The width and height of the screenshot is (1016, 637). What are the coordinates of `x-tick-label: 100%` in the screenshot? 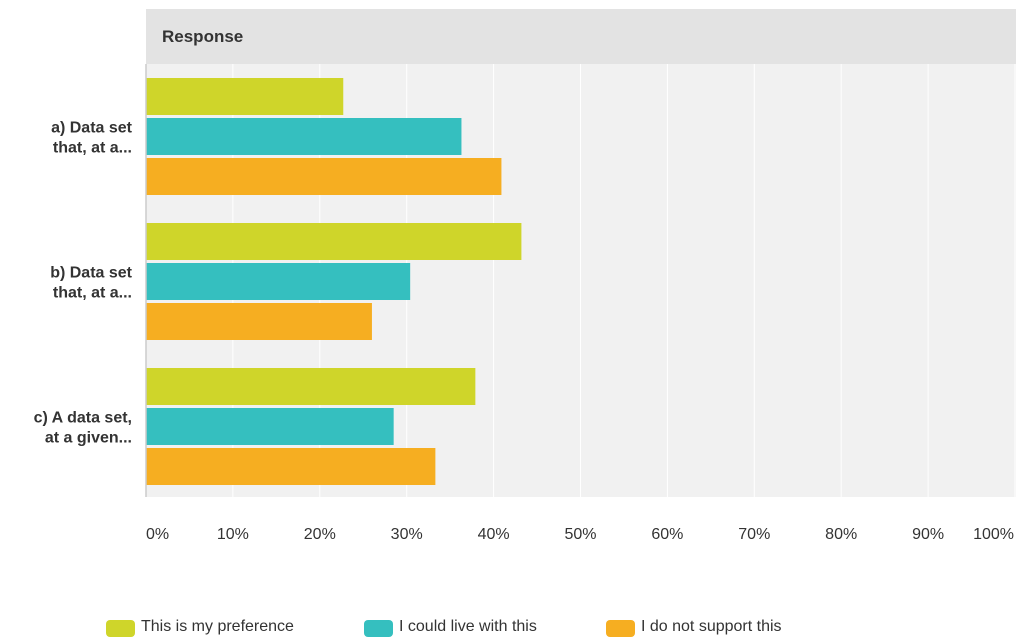 It's located at (993, 534).